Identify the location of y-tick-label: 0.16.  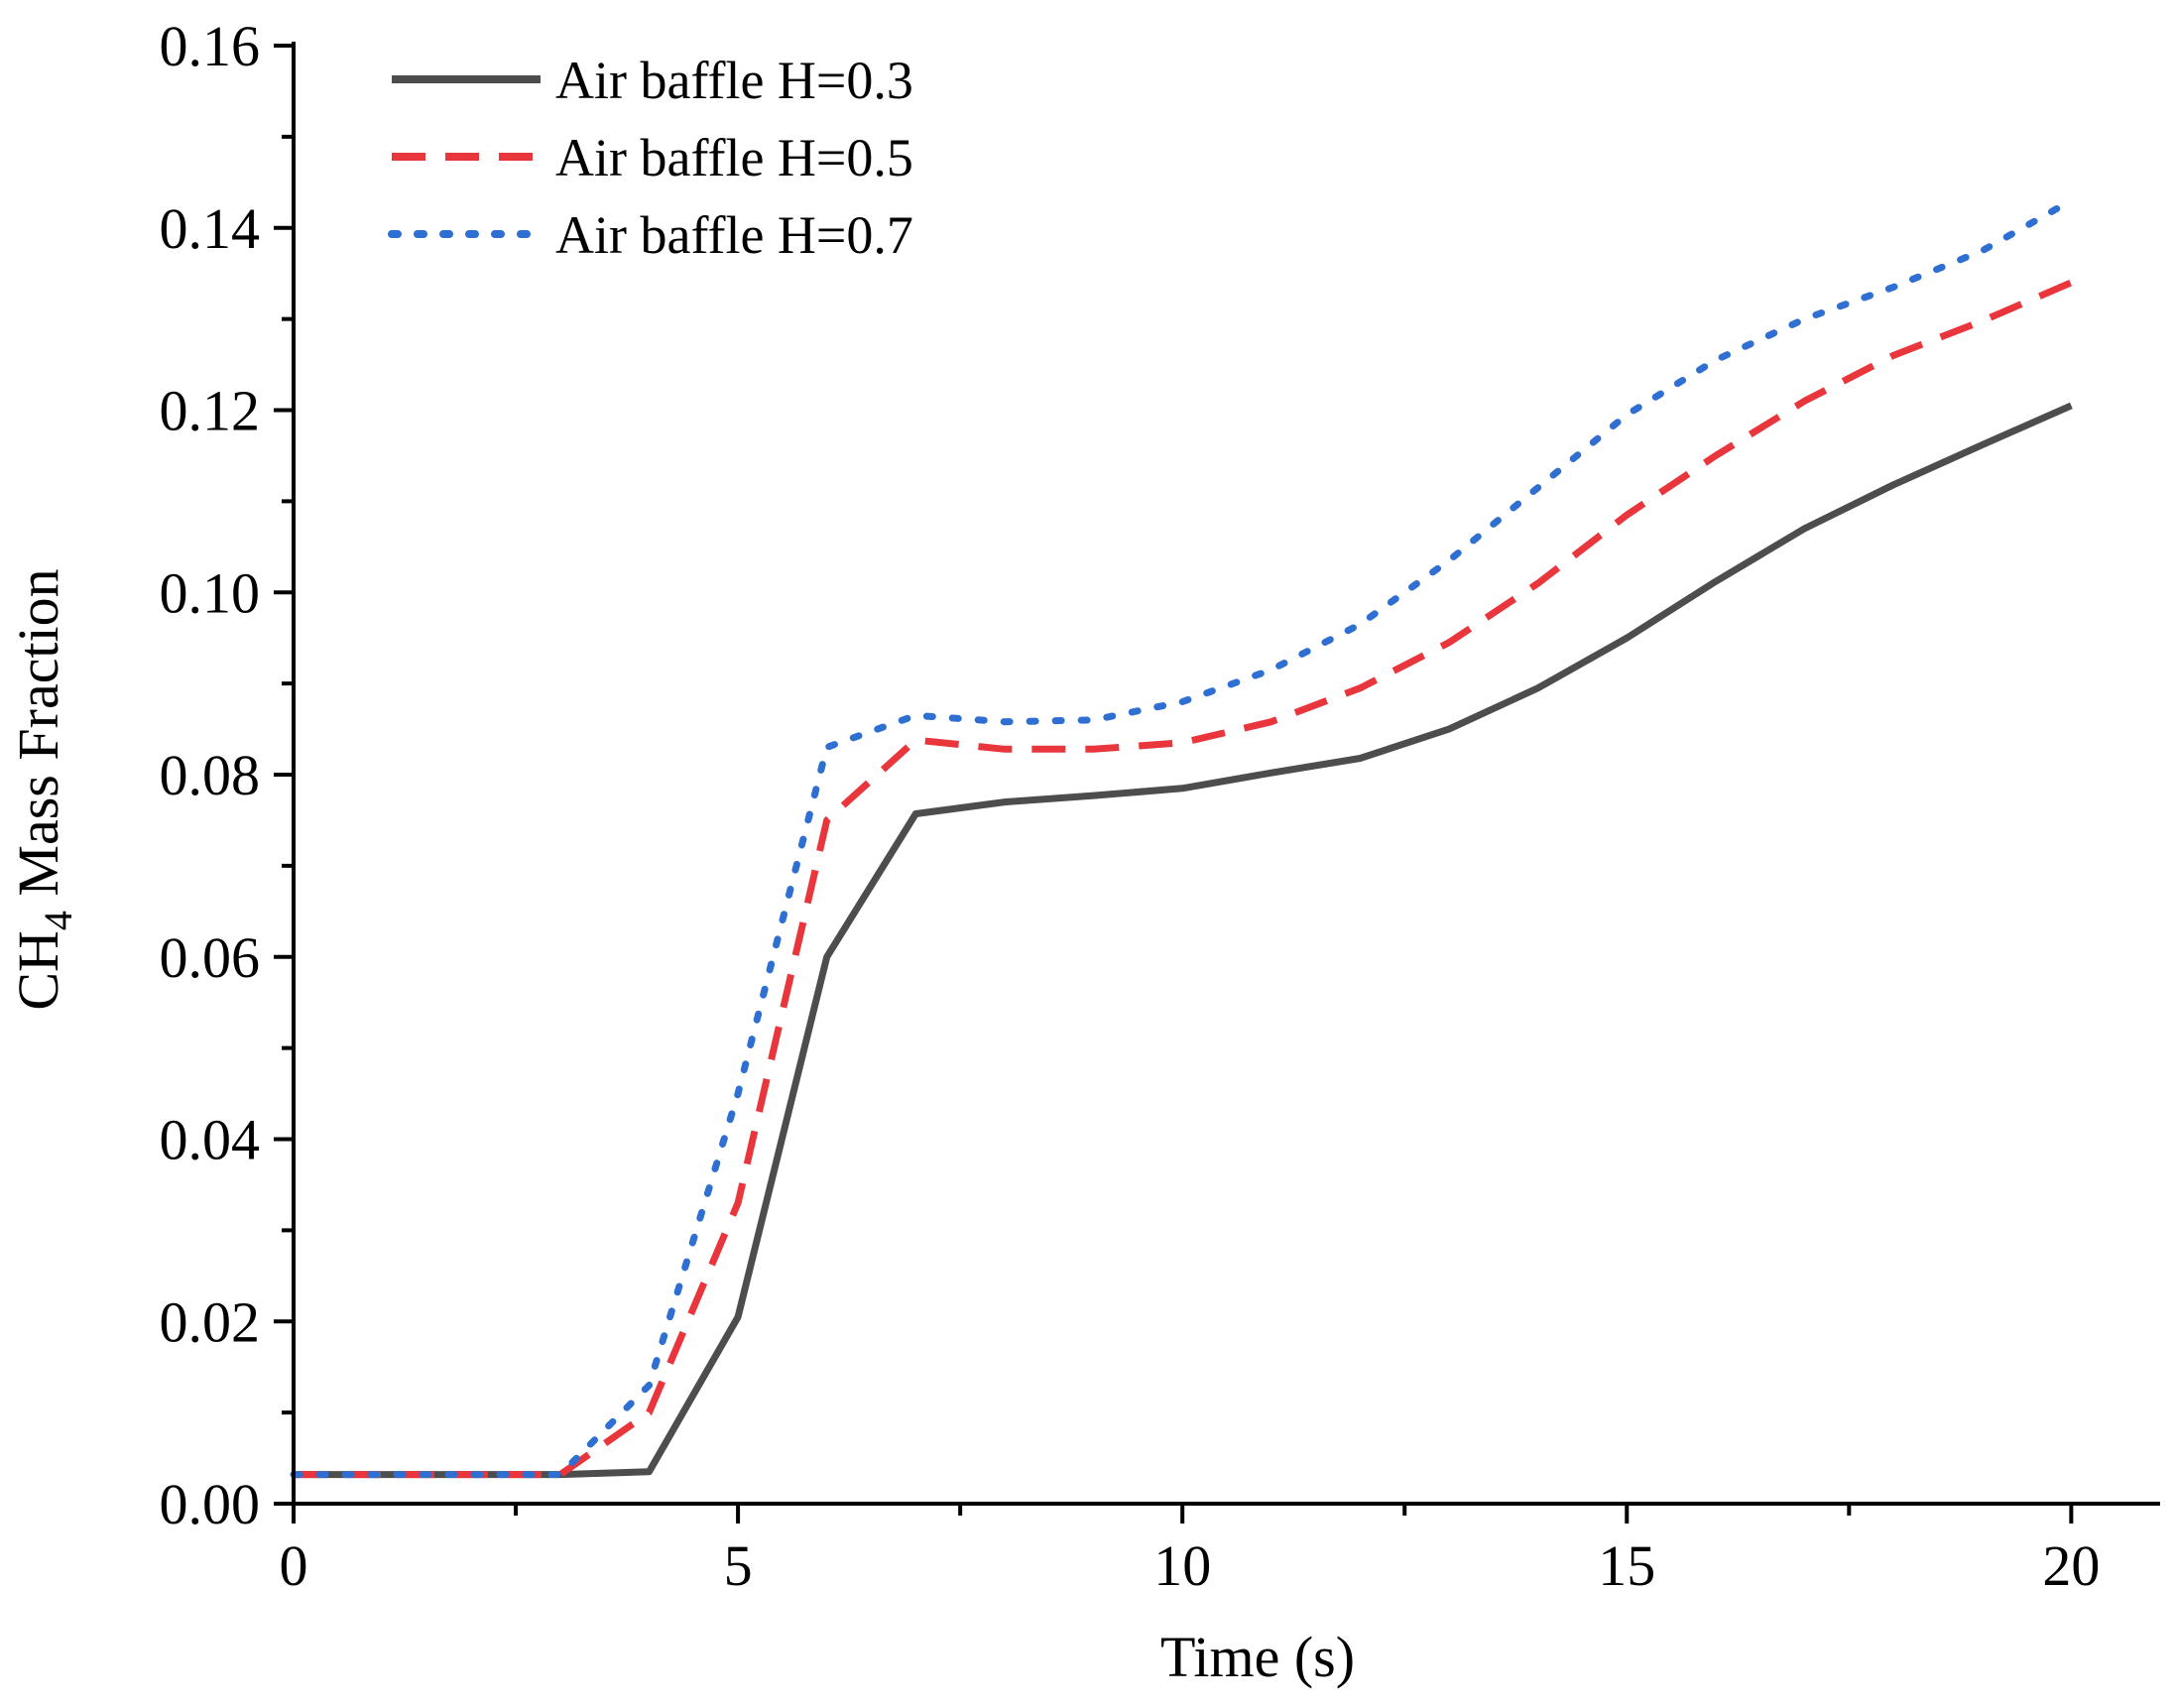
(211, 46).